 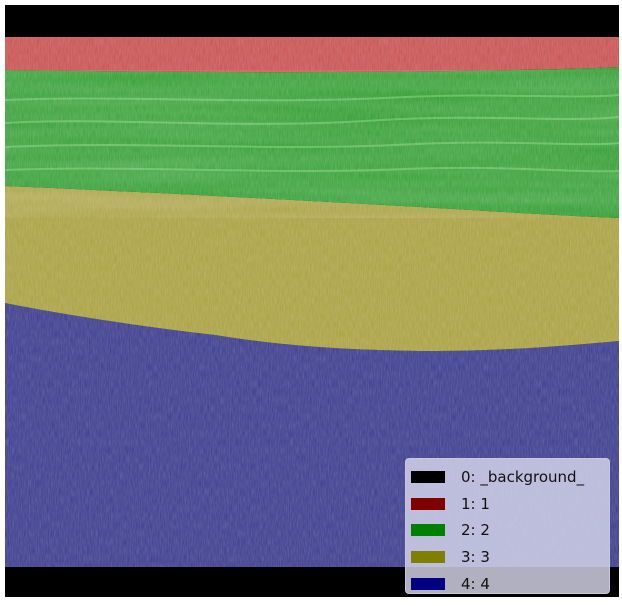 What do you see at coordinates (510, 530) in the screenshot?
I see `legend-item-2: 2` at bounding box center [510, 530].